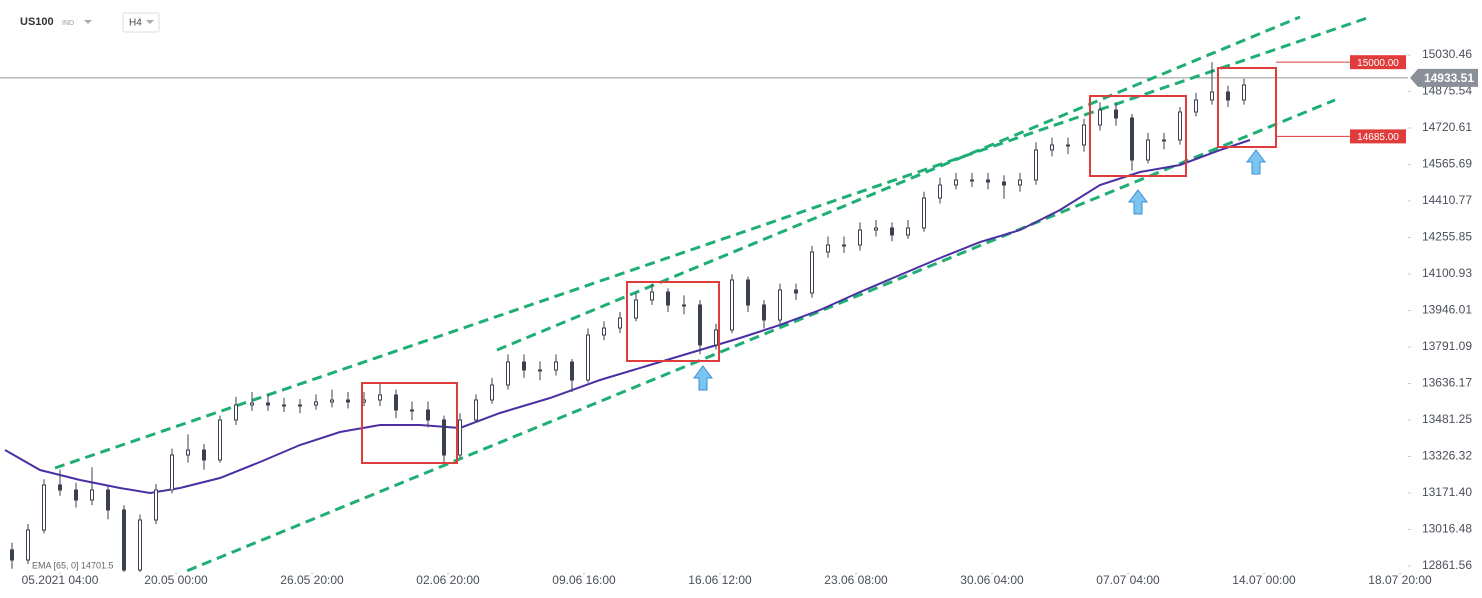 The height and width of the screenshot is (598, 1482). Describe the element at coordinates (1264, 580) in the screenshot. I see `x-tick-label: 14.07 00:00` at that location.